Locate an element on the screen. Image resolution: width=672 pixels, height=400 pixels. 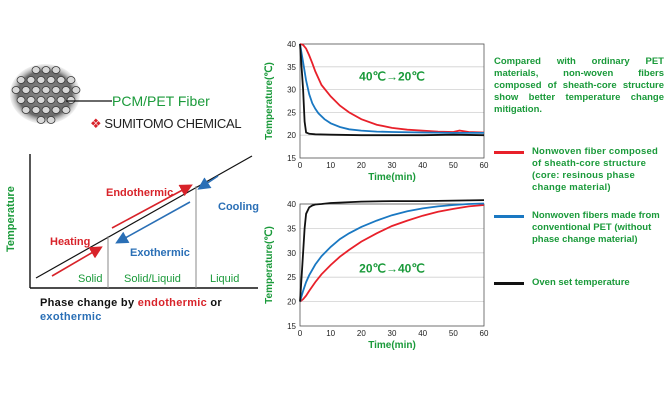
cooling-chart-ytick-label-0: 15 is located at coordinates (291, 158).